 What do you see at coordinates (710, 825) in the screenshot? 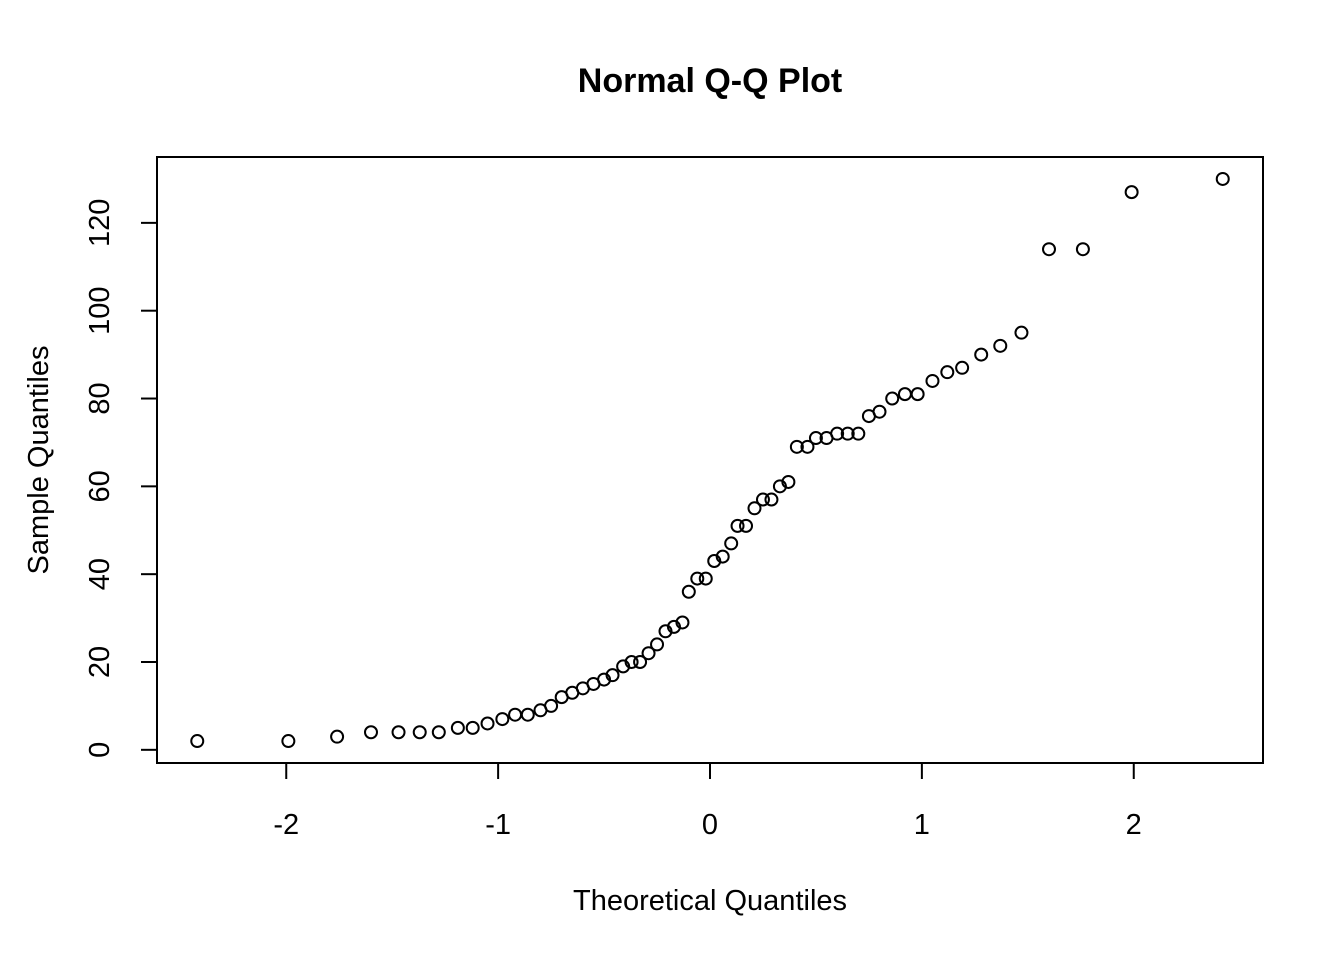
I see `x-tick-label: 0` at bounding box center [710, 825].